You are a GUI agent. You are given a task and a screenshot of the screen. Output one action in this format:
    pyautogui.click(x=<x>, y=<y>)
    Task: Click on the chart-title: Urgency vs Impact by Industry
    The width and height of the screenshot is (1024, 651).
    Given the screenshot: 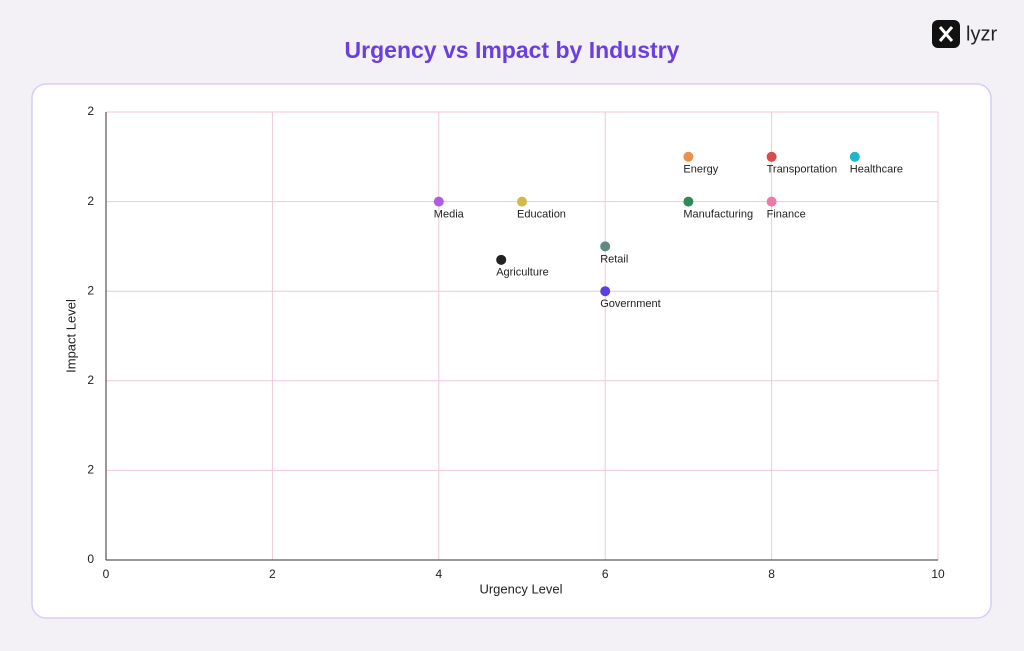 What is the action you would take?
    pyautogui.click(x=512, y=50)
    